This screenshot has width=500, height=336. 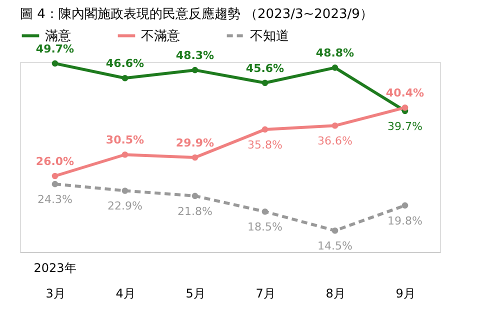 I want to click on data-label: 48.3%, so click(x=195, y=55).